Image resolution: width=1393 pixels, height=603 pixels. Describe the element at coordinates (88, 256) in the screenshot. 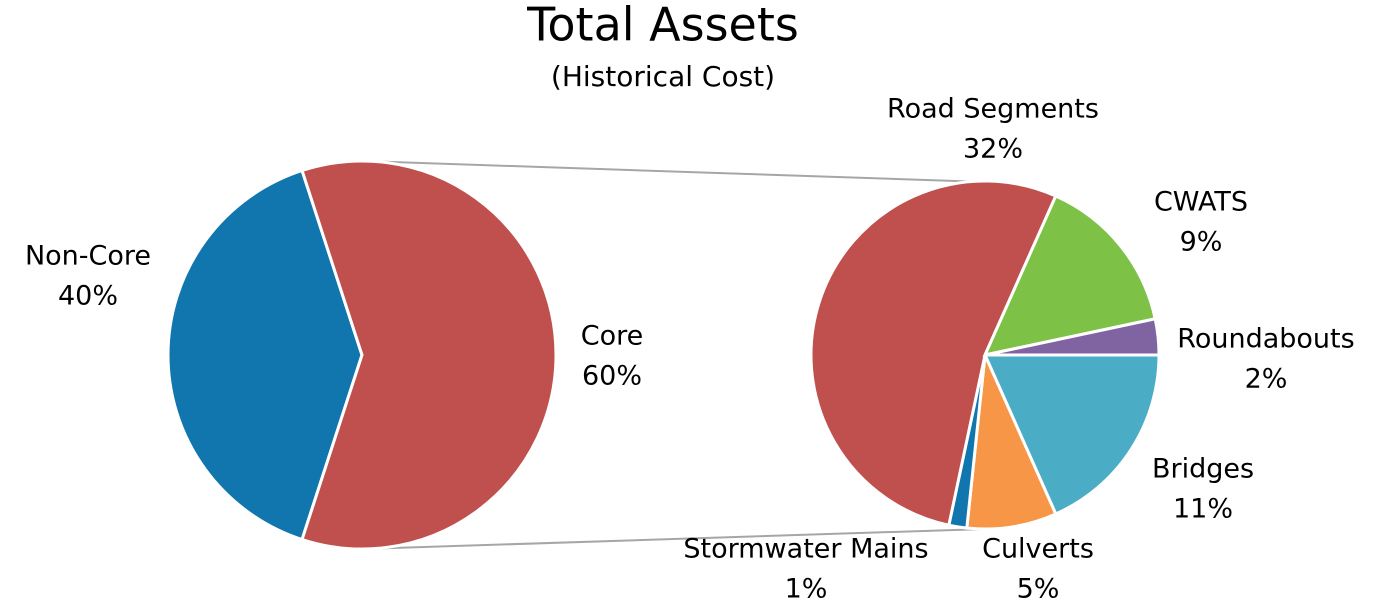

I see `slice-label: Non-Core` at that location.